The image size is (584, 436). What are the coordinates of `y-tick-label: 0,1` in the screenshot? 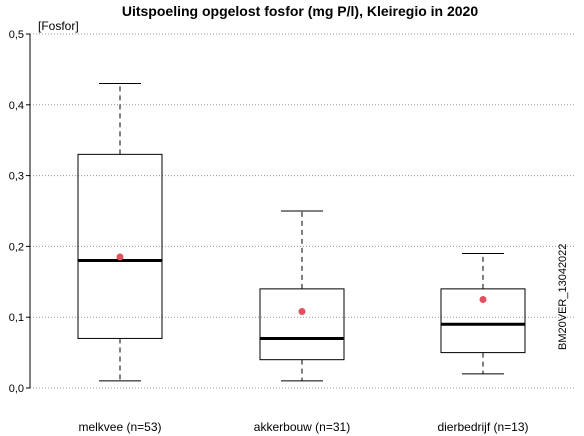 It's located at (16, 318).